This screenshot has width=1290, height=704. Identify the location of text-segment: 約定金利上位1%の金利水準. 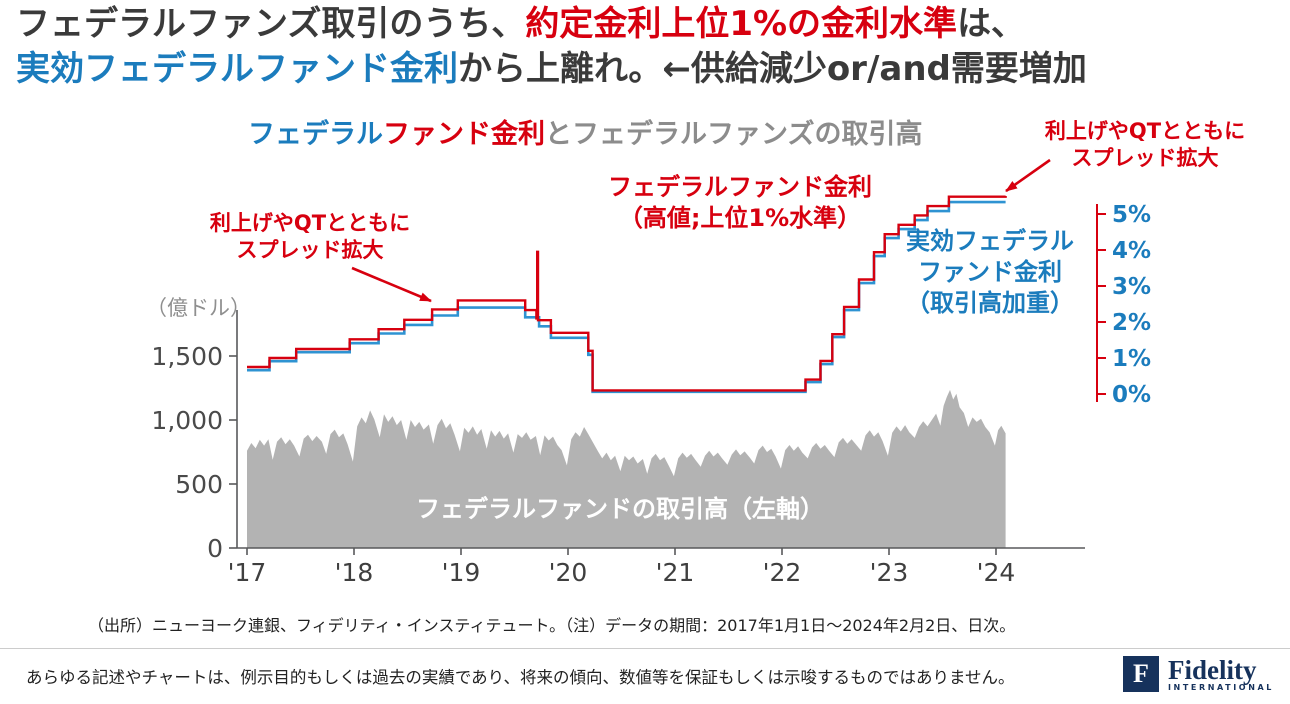
(741, 24).